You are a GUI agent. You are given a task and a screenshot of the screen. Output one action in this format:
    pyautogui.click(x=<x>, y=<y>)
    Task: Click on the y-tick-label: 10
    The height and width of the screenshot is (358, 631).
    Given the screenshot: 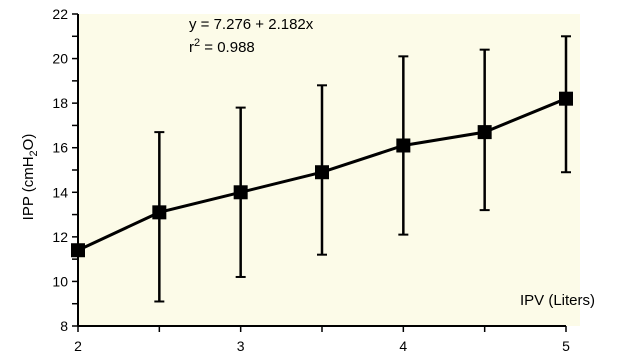 What is the action you would take?
    pyautogui.click(x=60, y=281)
    